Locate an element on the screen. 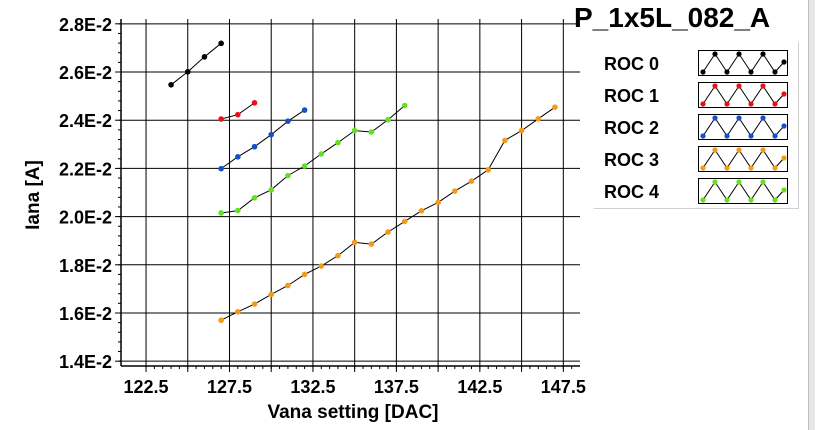  x-tick-label: 127.5 is located at coordinates (229, 387).